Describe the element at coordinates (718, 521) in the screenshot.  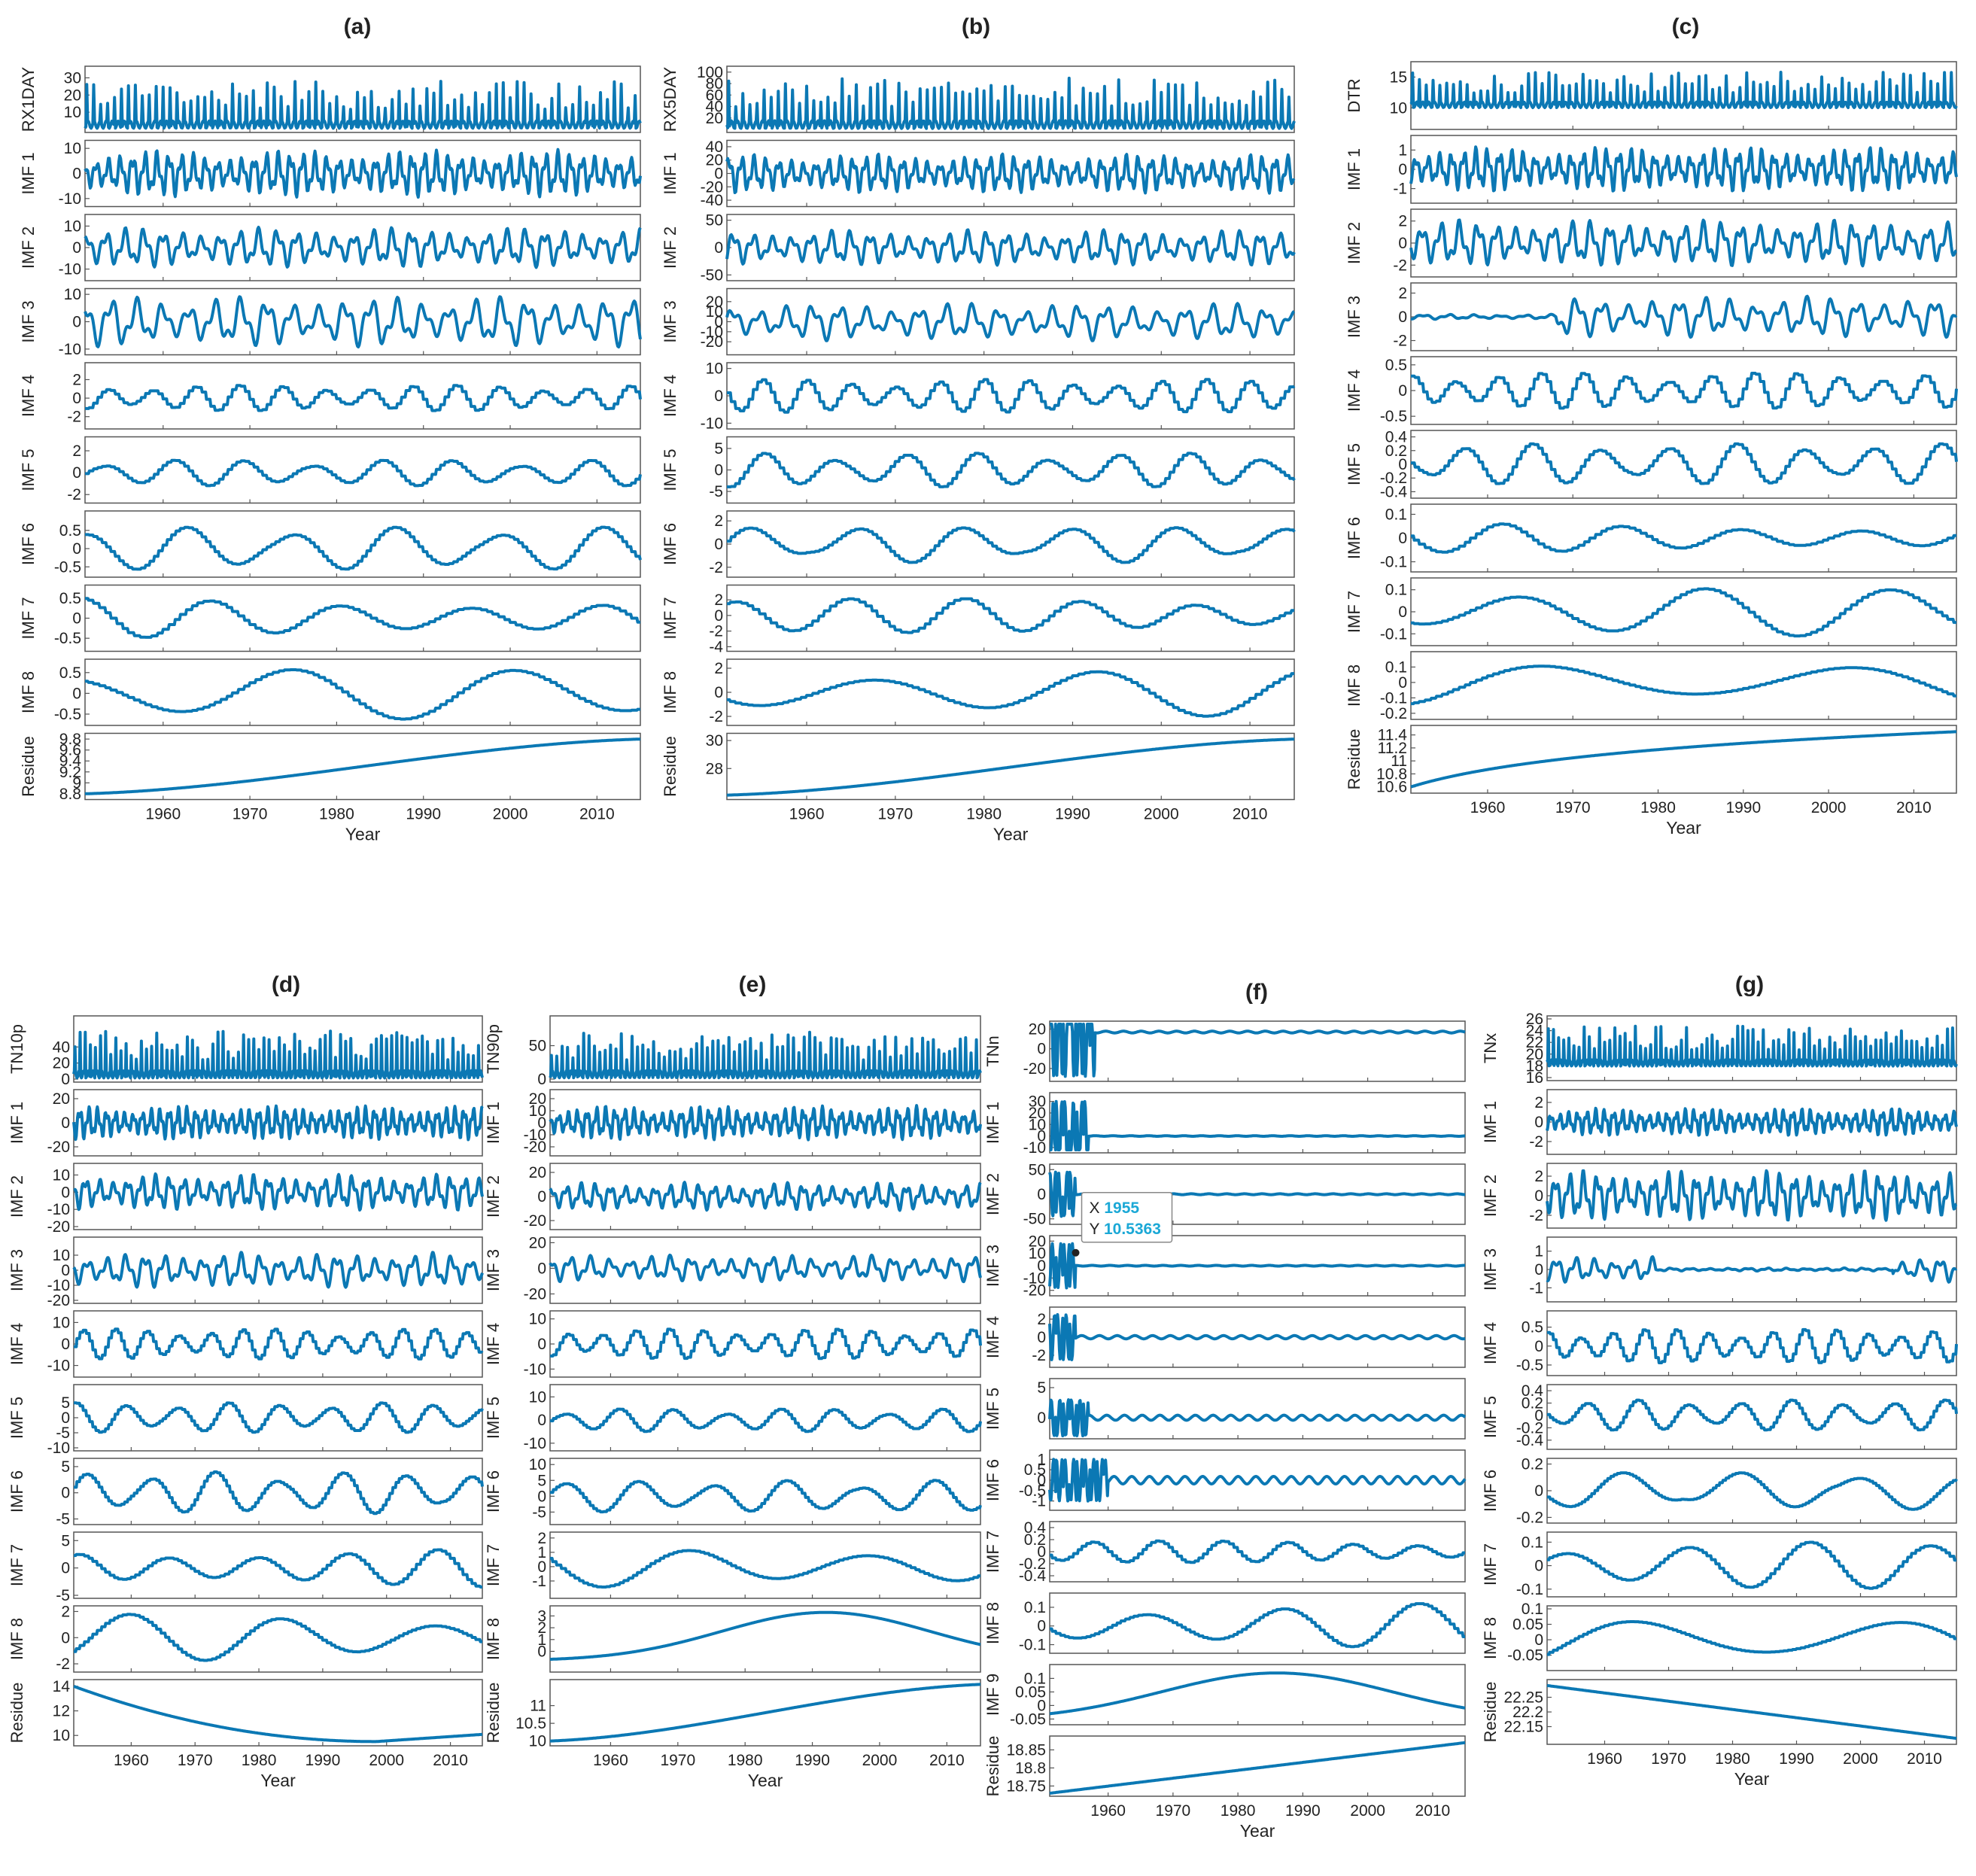
I see `y-tick-label: 2` at that location.